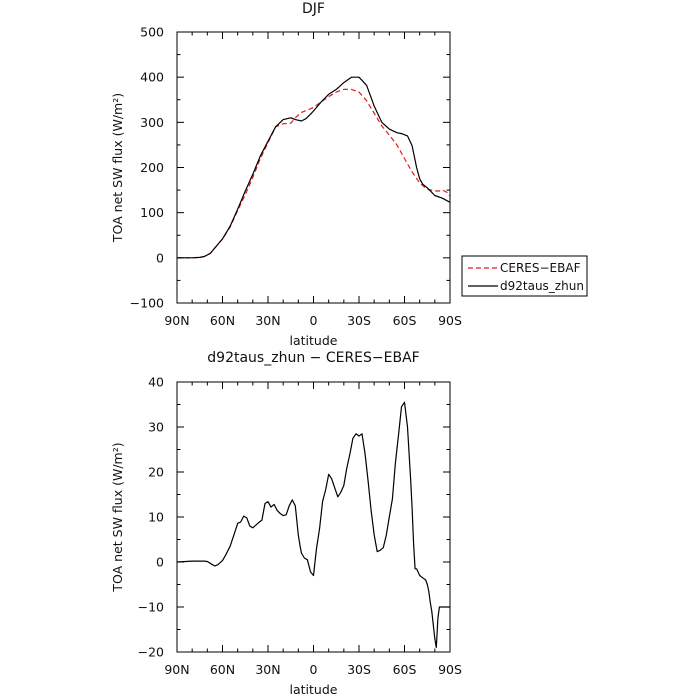  I want to click on legend-label-d92taus-zhun: d92taus_zhun, so click(542, 286).